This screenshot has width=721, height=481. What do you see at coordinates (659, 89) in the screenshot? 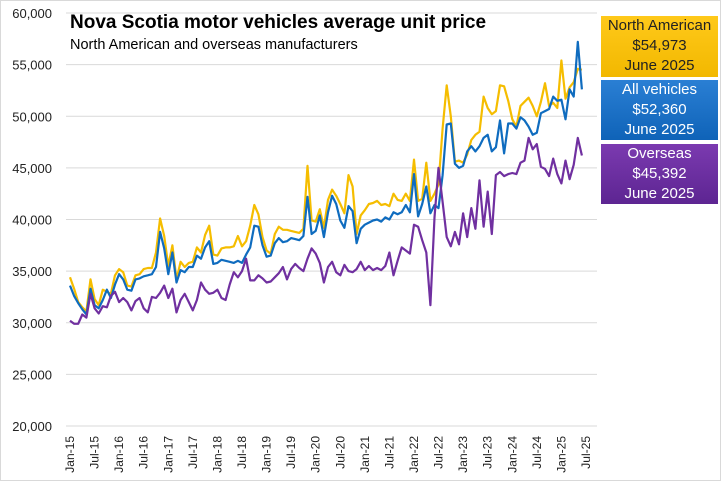
I see `callout-label: All vehicles` at bounding box center [659, 89].